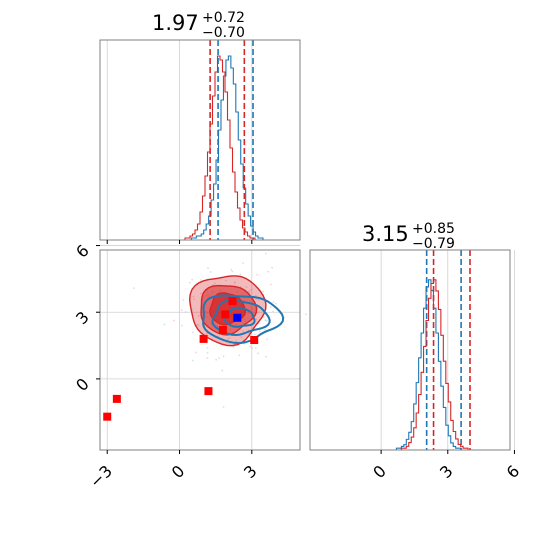 The height and width of the screenshot is (550, 550). I want to click on title-2-minus: −0.79, so click(433, 244).